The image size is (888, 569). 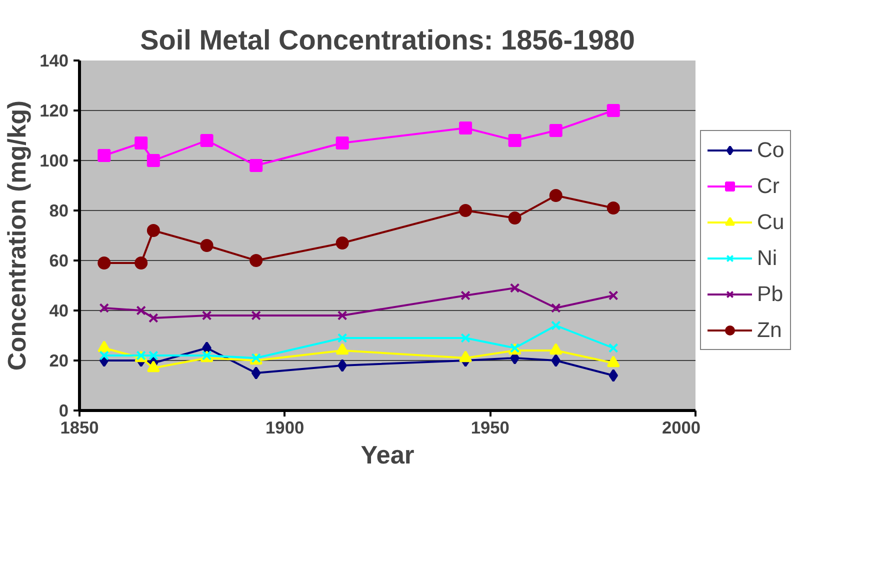 I want to click on legend-label: Cr, so click(x=768, y=186).